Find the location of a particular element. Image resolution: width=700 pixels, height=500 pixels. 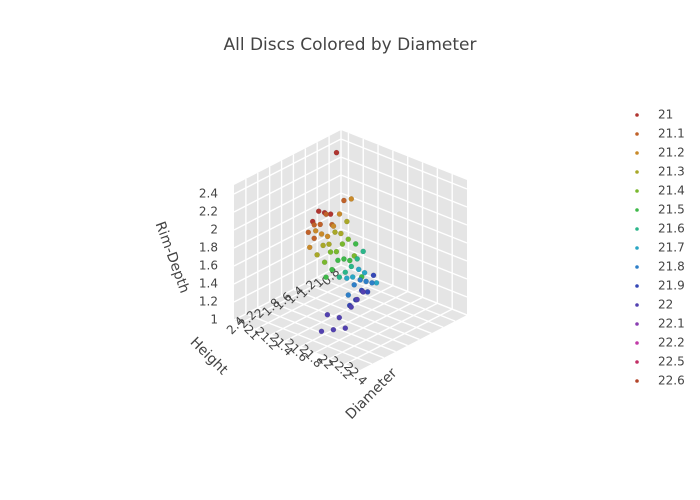

legend-item: 21.8 is located at coordinates (660, 267).